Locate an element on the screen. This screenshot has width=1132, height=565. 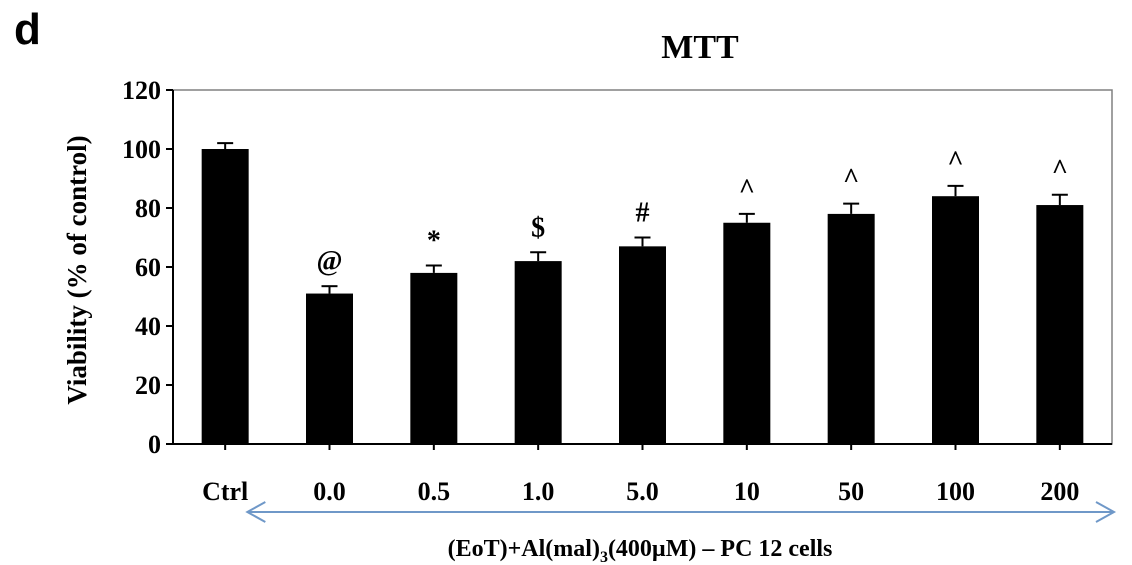
y-tick-label: 80 is located at coordinates (148, 208).